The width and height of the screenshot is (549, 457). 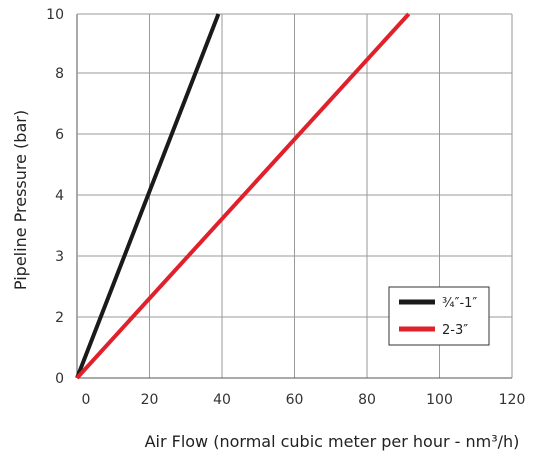 What do you see at coordinates (59, 196) in the screenshot?
I see `y-tick-label: 4` at bounding box center [59, 196].